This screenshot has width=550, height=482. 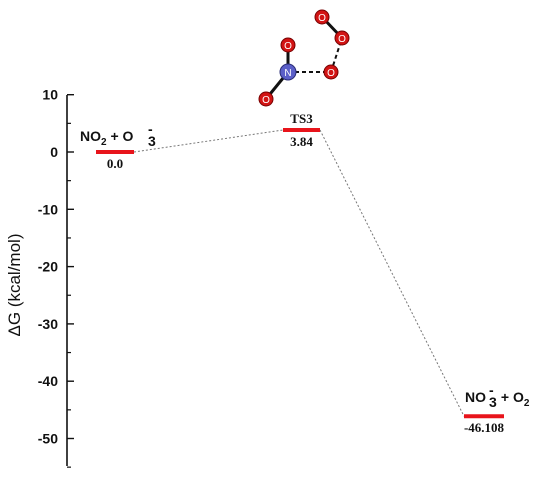 I want to click on product-rest: + O2, so click(x=513, y=399).